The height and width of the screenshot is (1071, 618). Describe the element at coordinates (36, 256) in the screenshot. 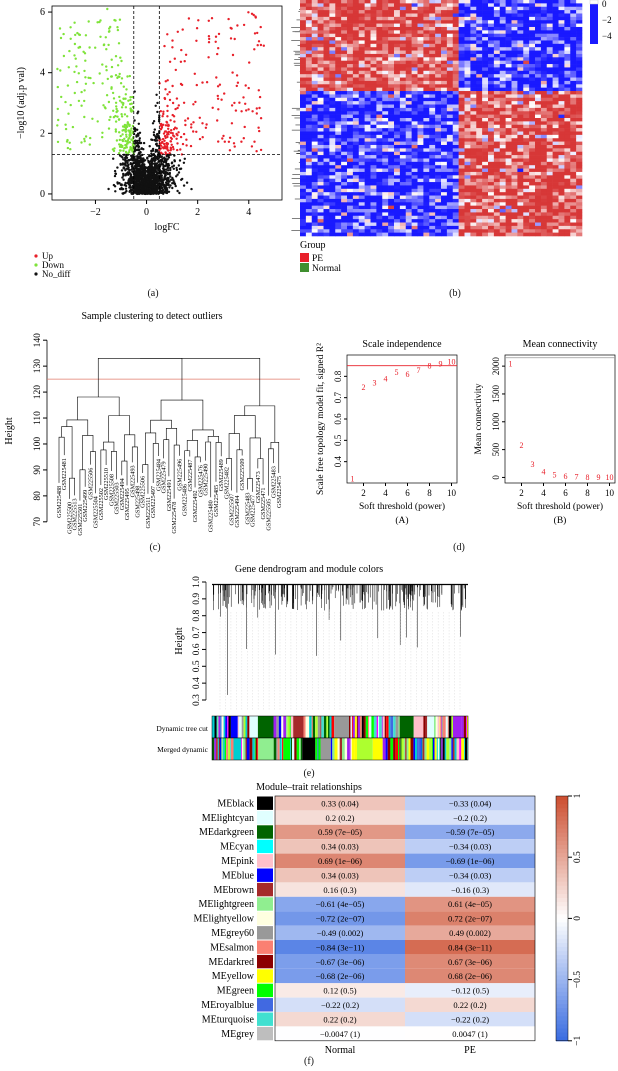

I see `legend-marker` at that location.